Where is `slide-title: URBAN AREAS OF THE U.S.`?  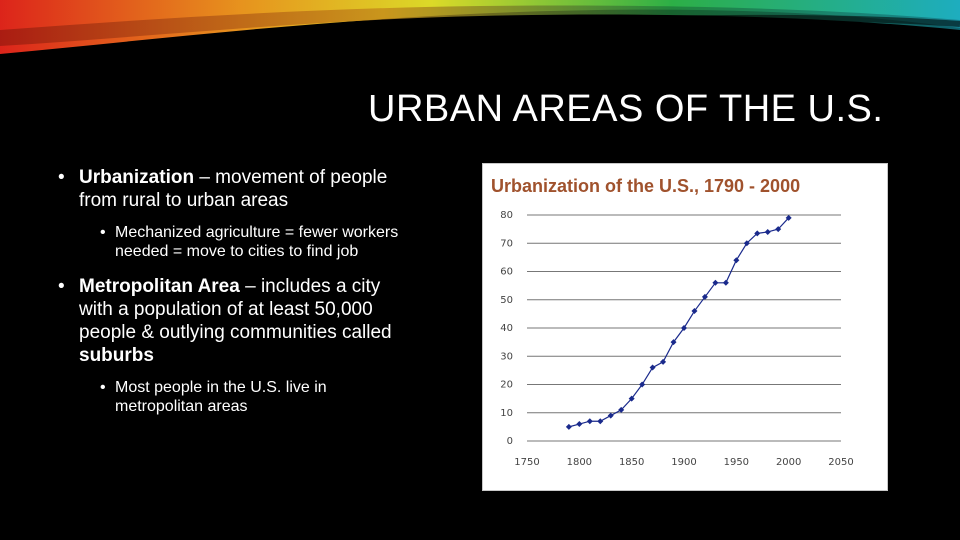
slide-title: URBAN AREAS OF THE U.S. is located at coordinates (626, 109).